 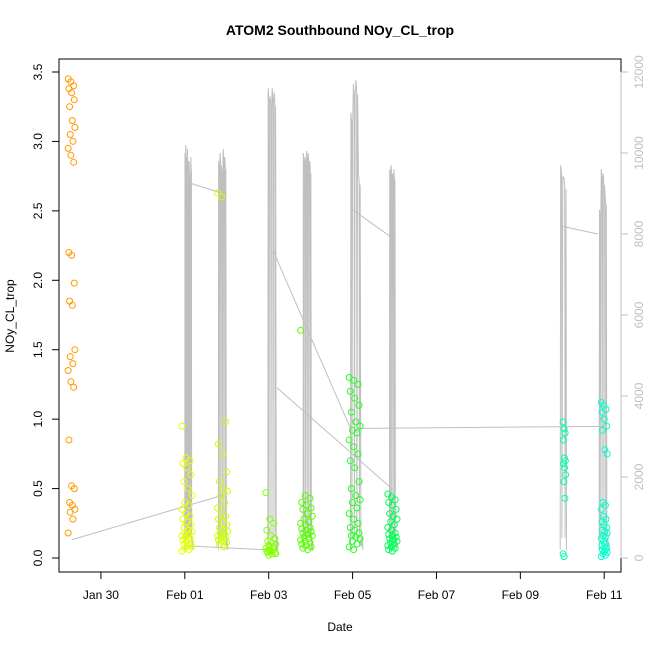 What do you see at coordinates (340, 627) in the screenshot?
I see `x-axis-label: Date` at bounding box center [340, 627].